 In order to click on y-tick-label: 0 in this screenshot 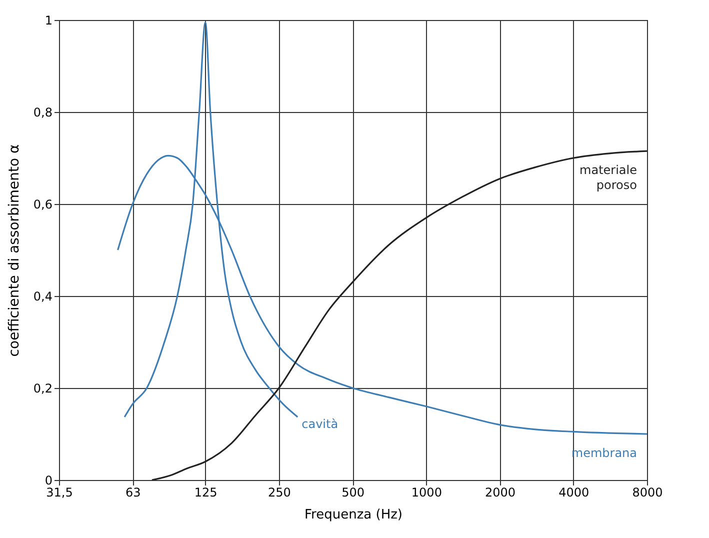, I will do `click(48, 481)`.